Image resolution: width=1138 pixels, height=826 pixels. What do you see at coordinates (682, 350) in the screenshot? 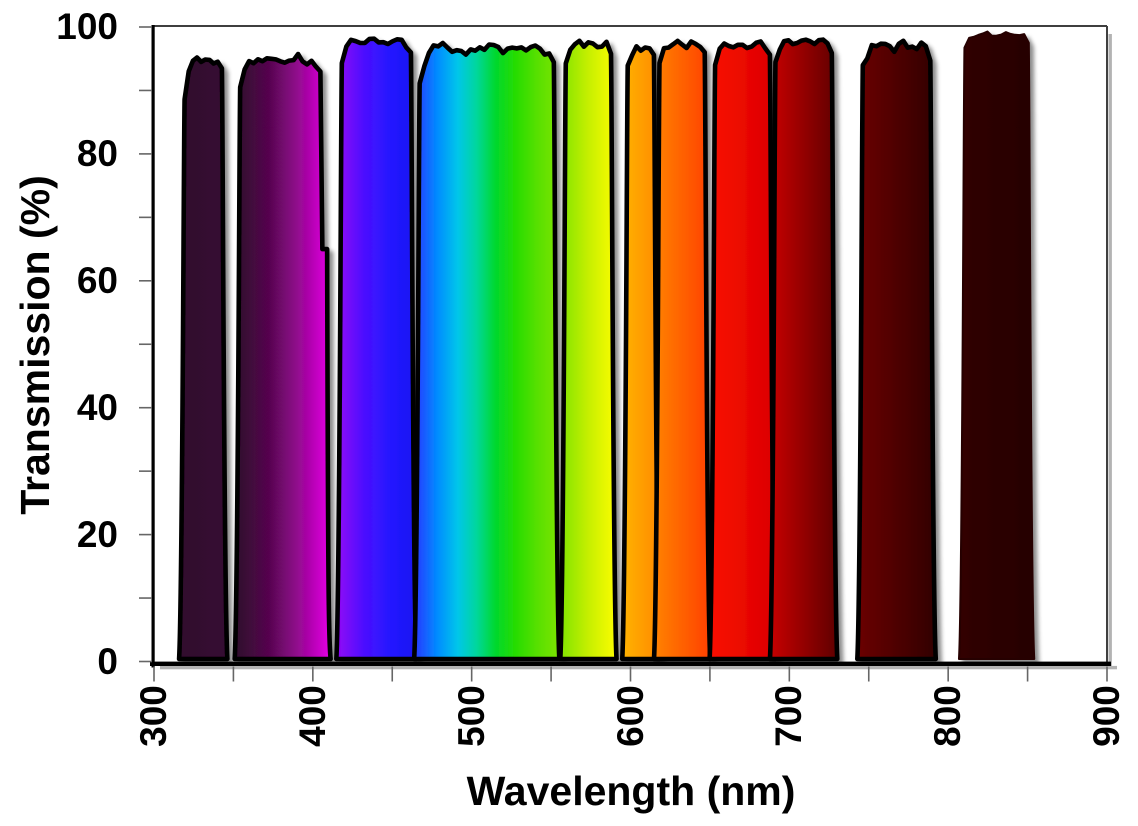
I see `filter-620-645-band` at bounding box center [682, 350].